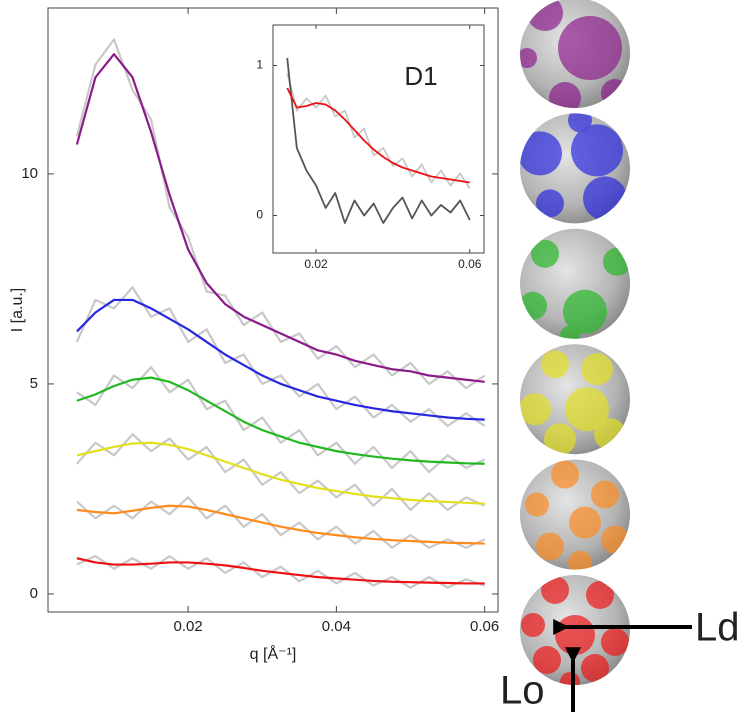 The height and width of the screenshot is (717, 743). Describe the element at coordinates (420, 76) in the screenshot. I see `inset-label: D1` at that location.